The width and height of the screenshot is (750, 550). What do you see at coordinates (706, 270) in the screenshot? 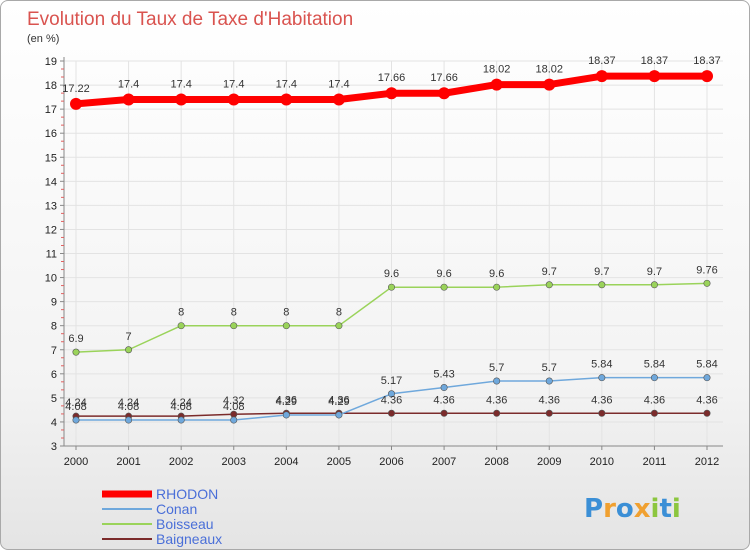
I see `data-label-boisseau: 9.76` at bounding box center [706, 270].